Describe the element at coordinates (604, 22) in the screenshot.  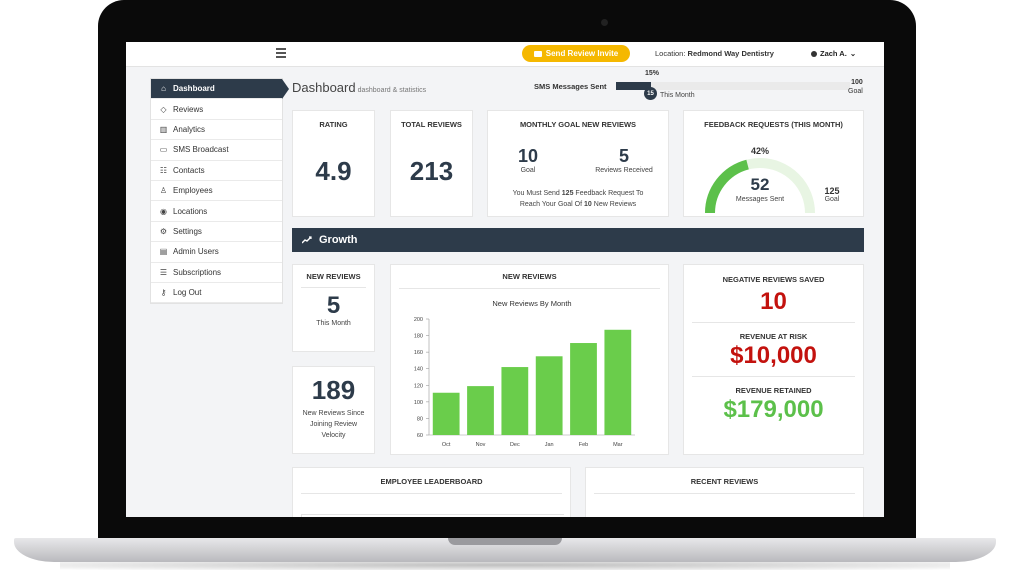
I see `webcam` at that location.